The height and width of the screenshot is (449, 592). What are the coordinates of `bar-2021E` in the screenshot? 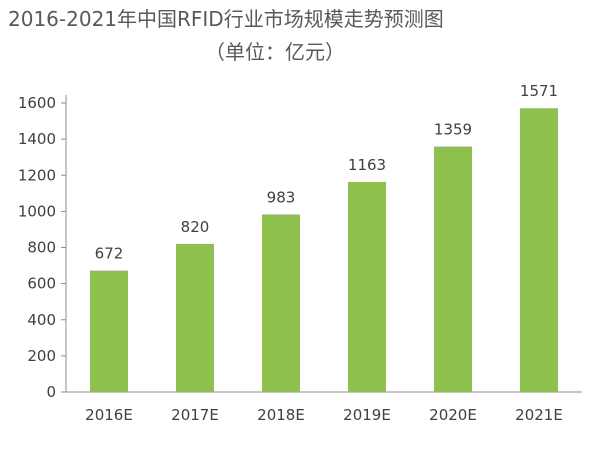 It's located at (539, 250).